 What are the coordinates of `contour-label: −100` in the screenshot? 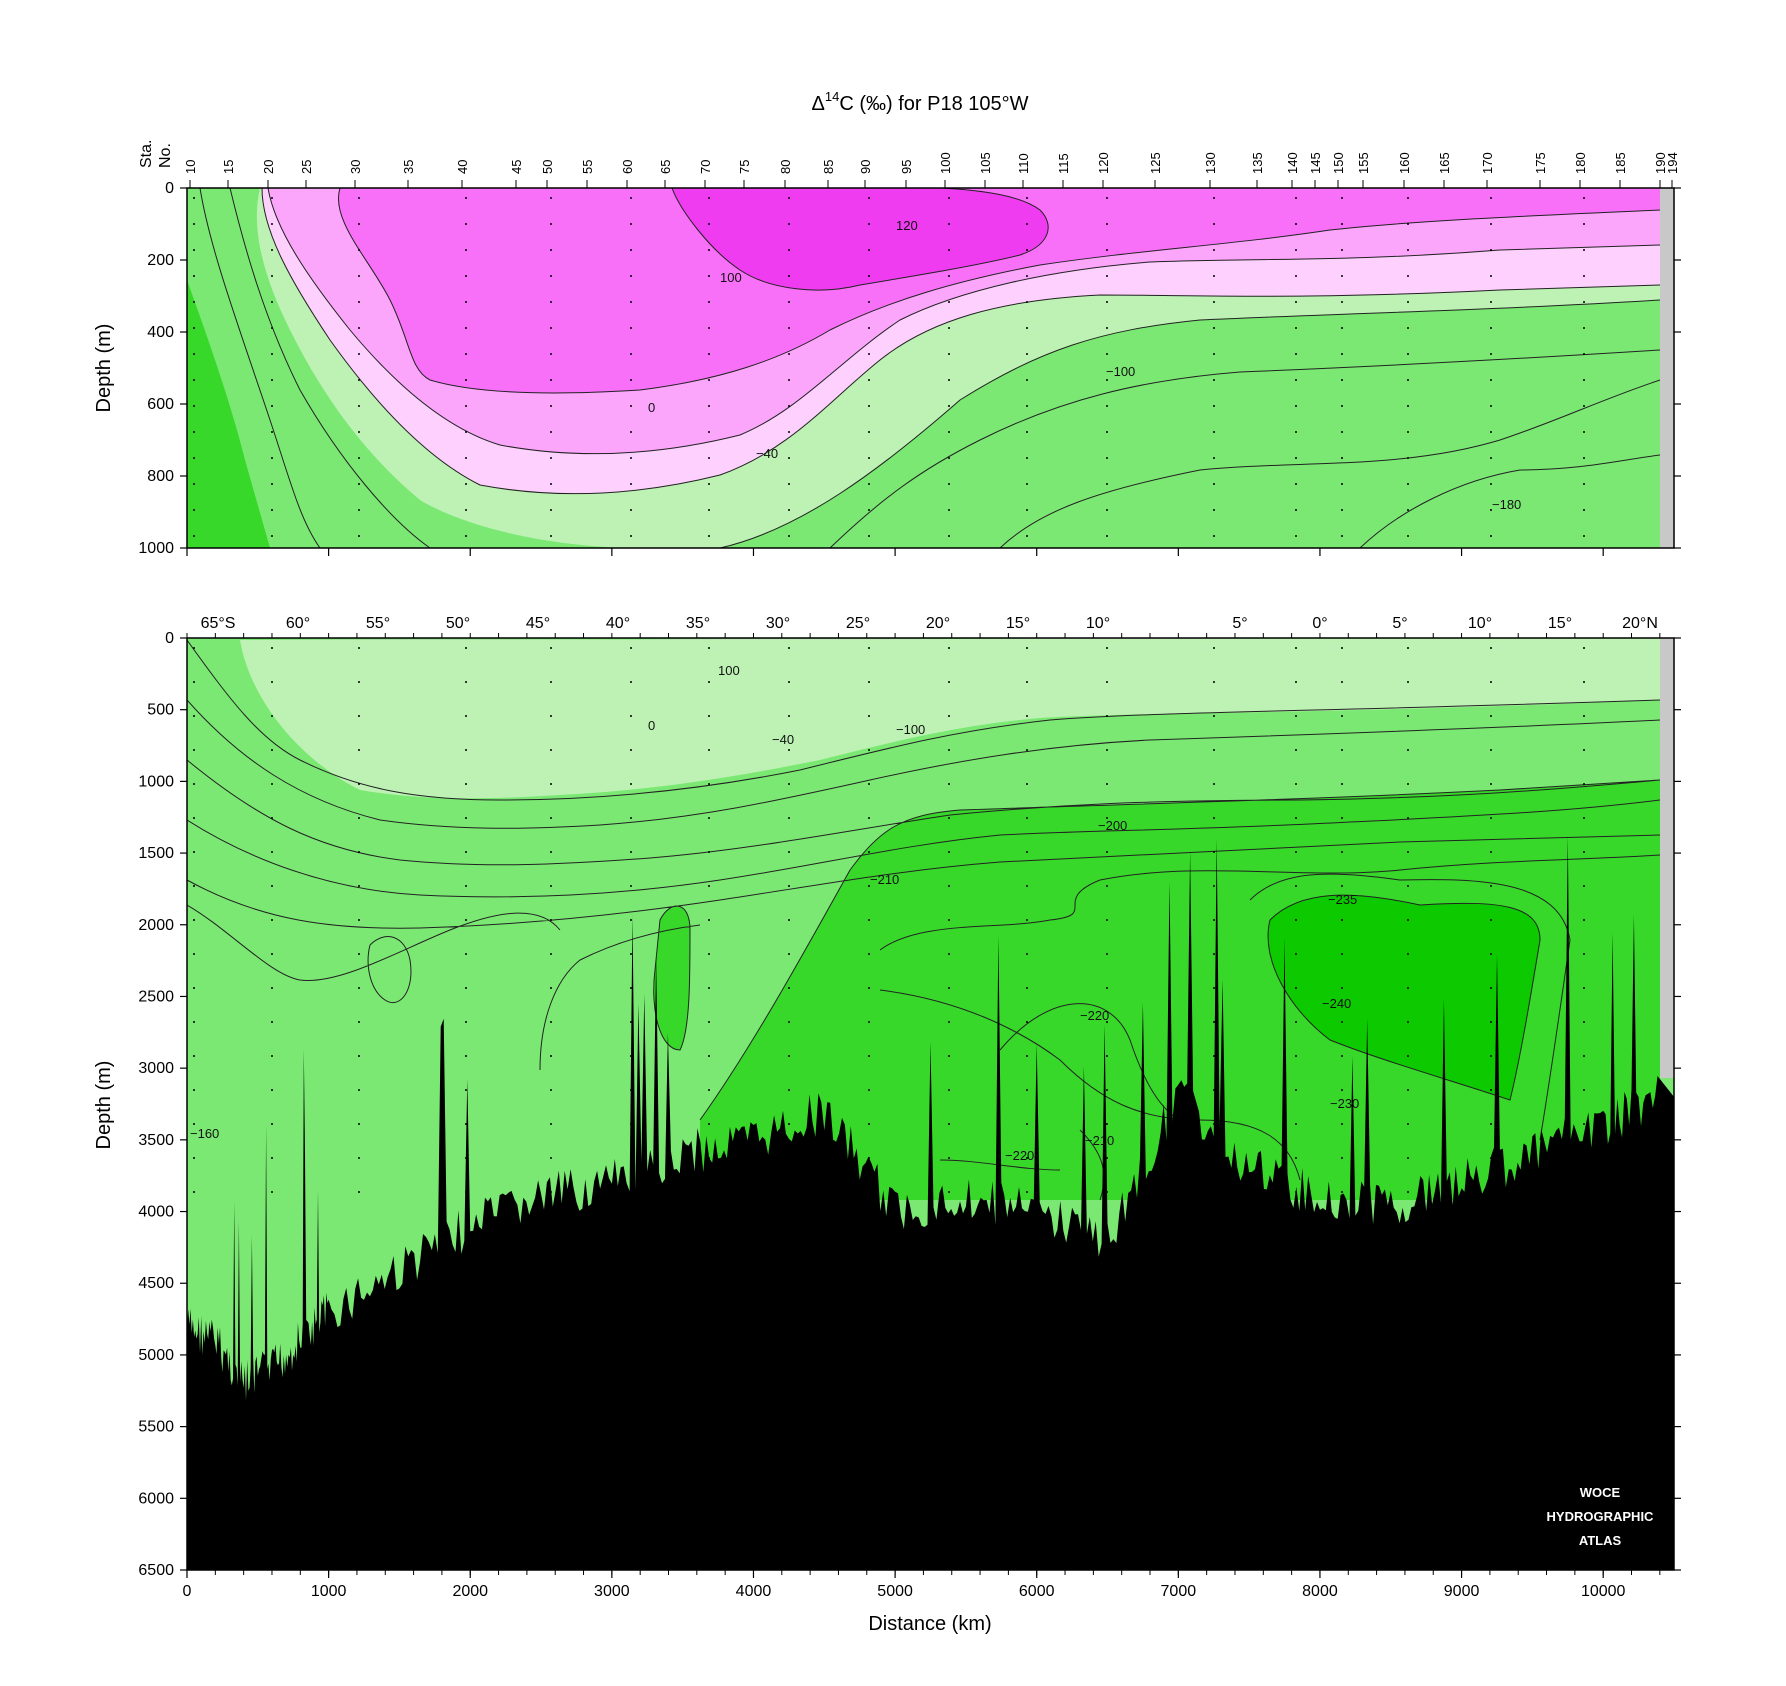 It's located at (1120, 371).